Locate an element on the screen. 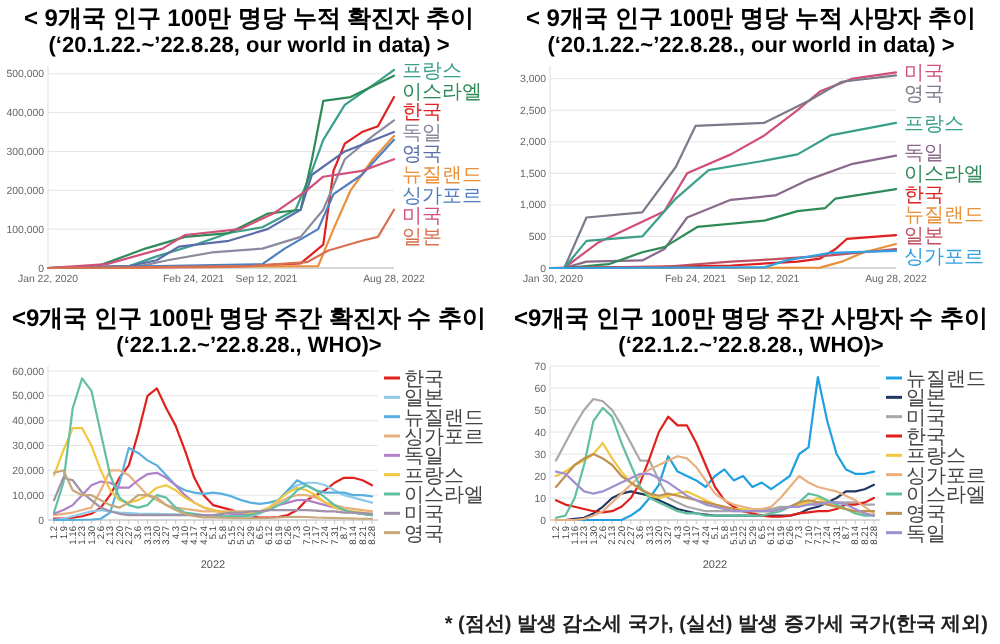 The image size is (1000, 644). series-label: 미국 is located at coordinates (924, 74).